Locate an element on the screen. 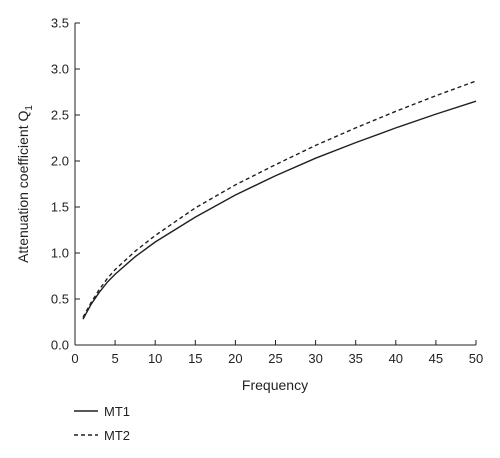 This screenshot has height=458, width=500. y-tick-label: 1.0 is located at coordinates (60, 253).